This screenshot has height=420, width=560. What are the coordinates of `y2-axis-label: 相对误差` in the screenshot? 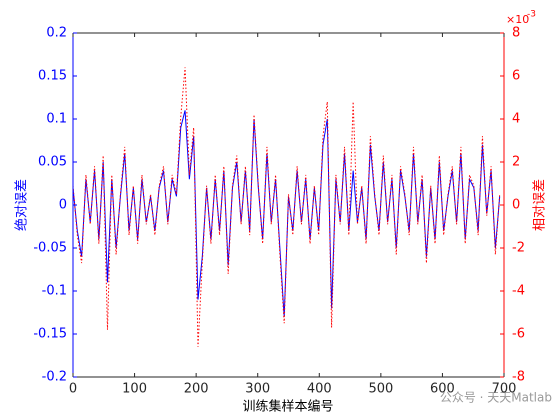 It's located at (540, 205).